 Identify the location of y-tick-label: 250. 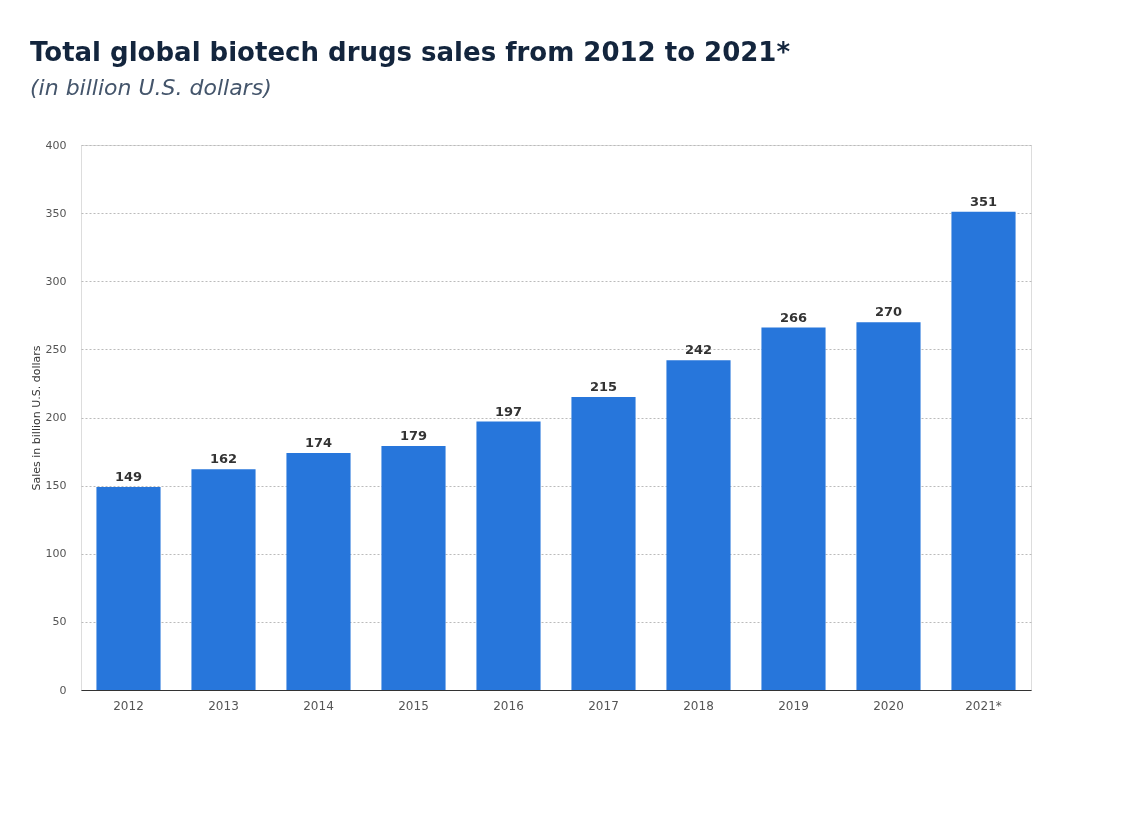
(56, 349).